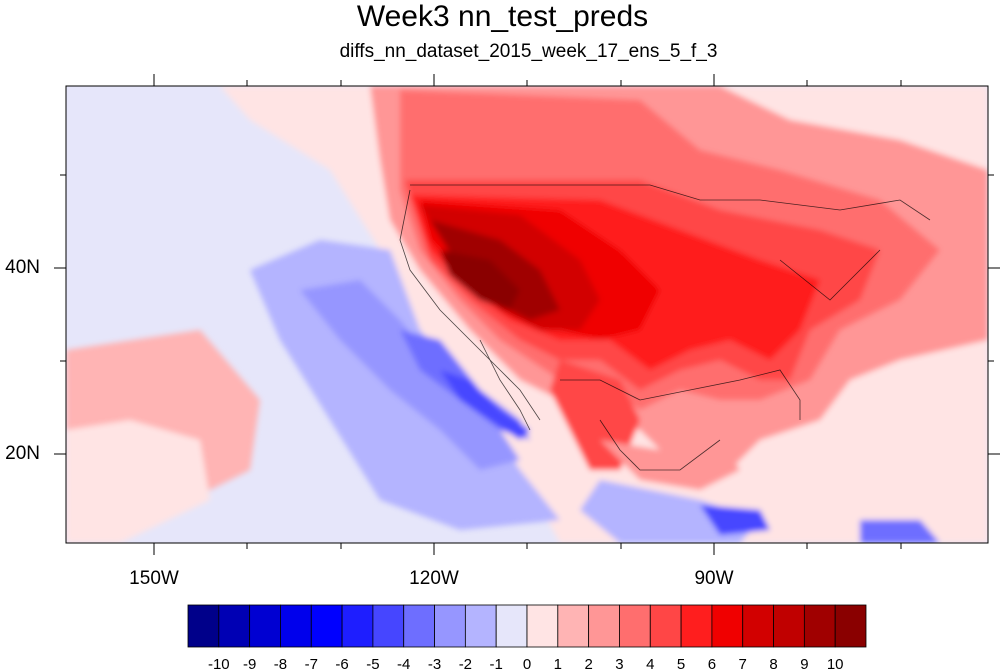 The image size is (1005, 672). Describe the element at coordinates (280, 664) in the screenshot. I see `colorbar-label: -8` at that location.